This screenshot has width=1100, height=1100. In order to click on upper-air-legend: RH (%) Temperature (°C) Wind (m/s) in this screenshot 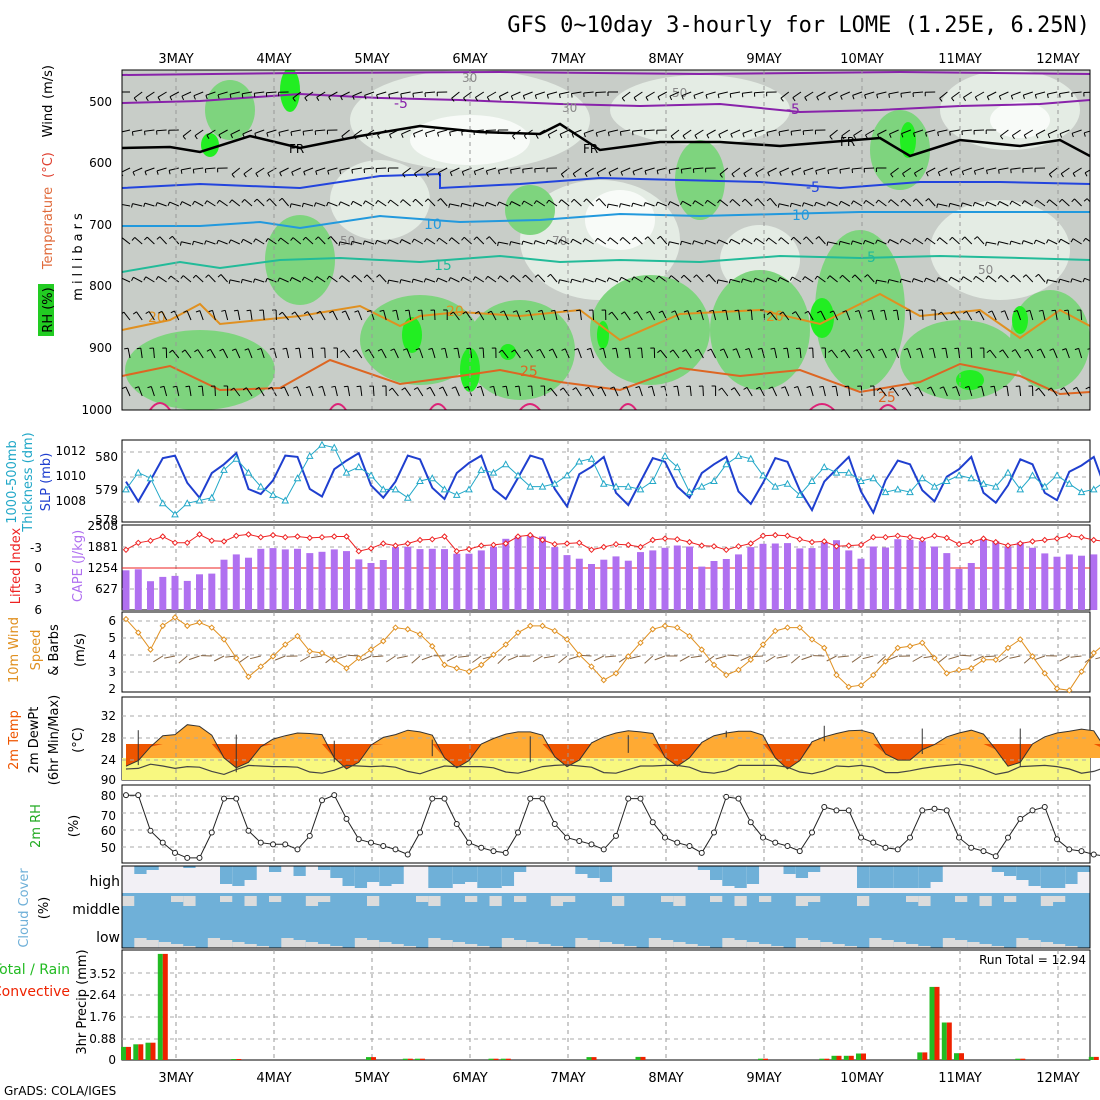, I will do `click(47, 200)`.